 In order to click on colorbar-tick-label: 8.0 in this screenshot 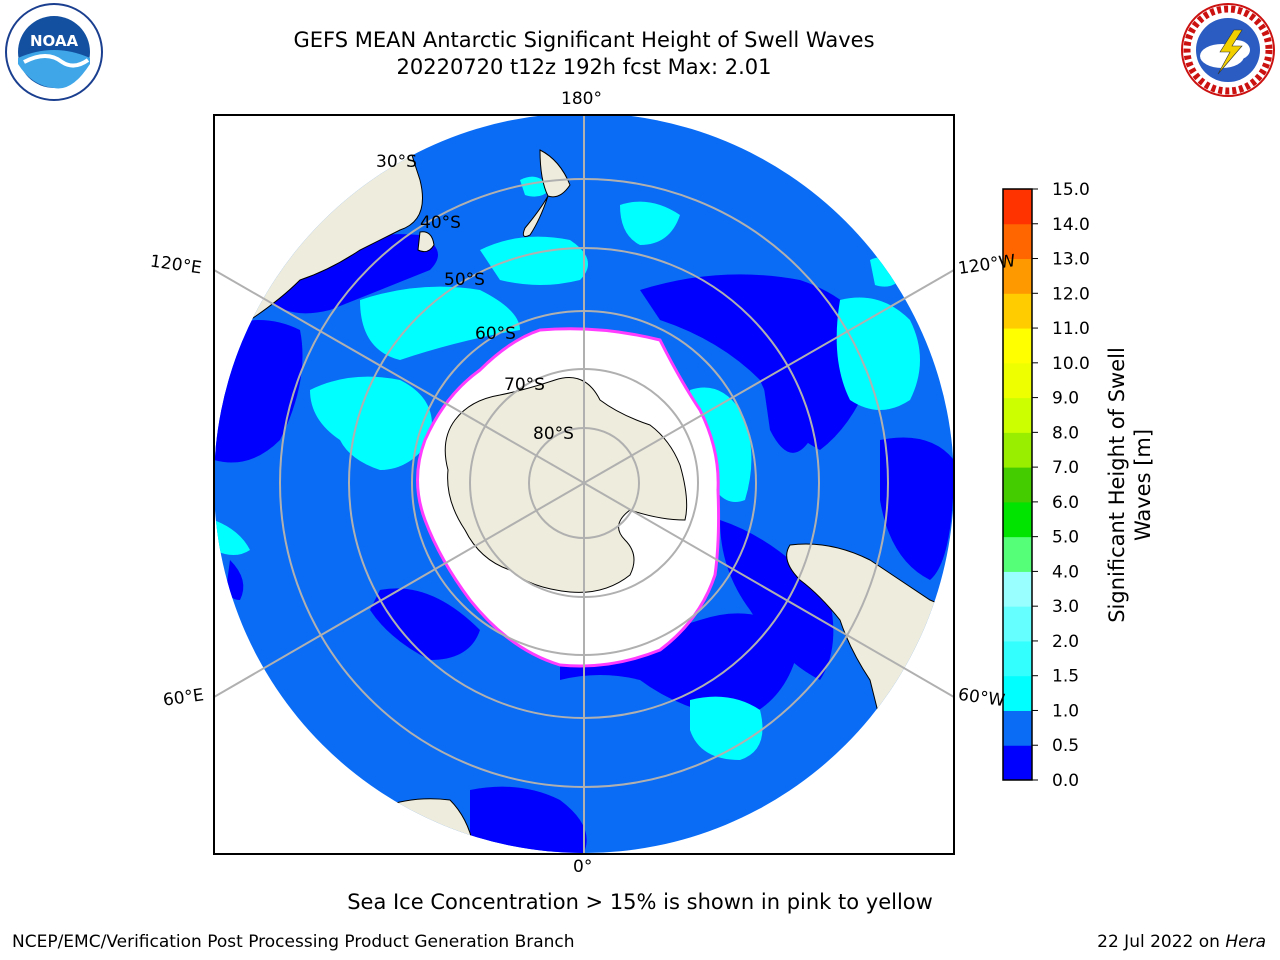, I will do `click(1065, 433)`.